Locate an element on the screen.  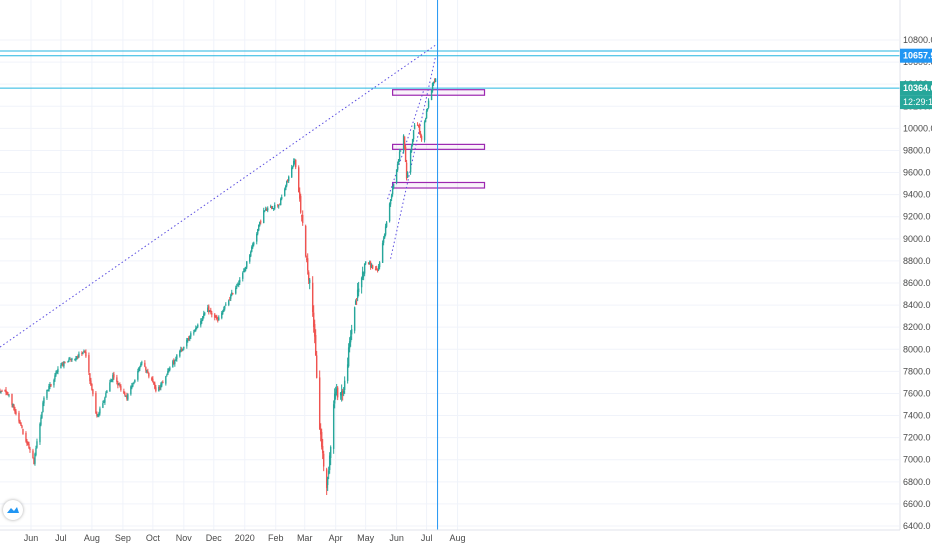
price-badge-label: 10657.9 is located at coordinates (917, 56).